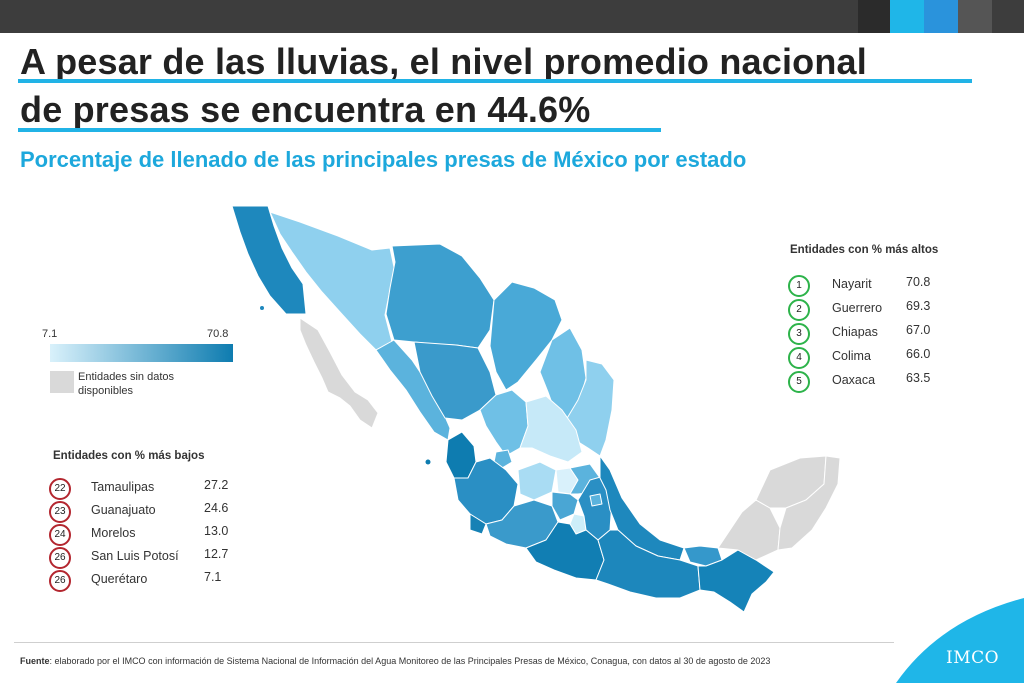  Describe the element at coordinates (135, 556) in the screenshot. I see `entity-name: San Luis Potosí` at that location.